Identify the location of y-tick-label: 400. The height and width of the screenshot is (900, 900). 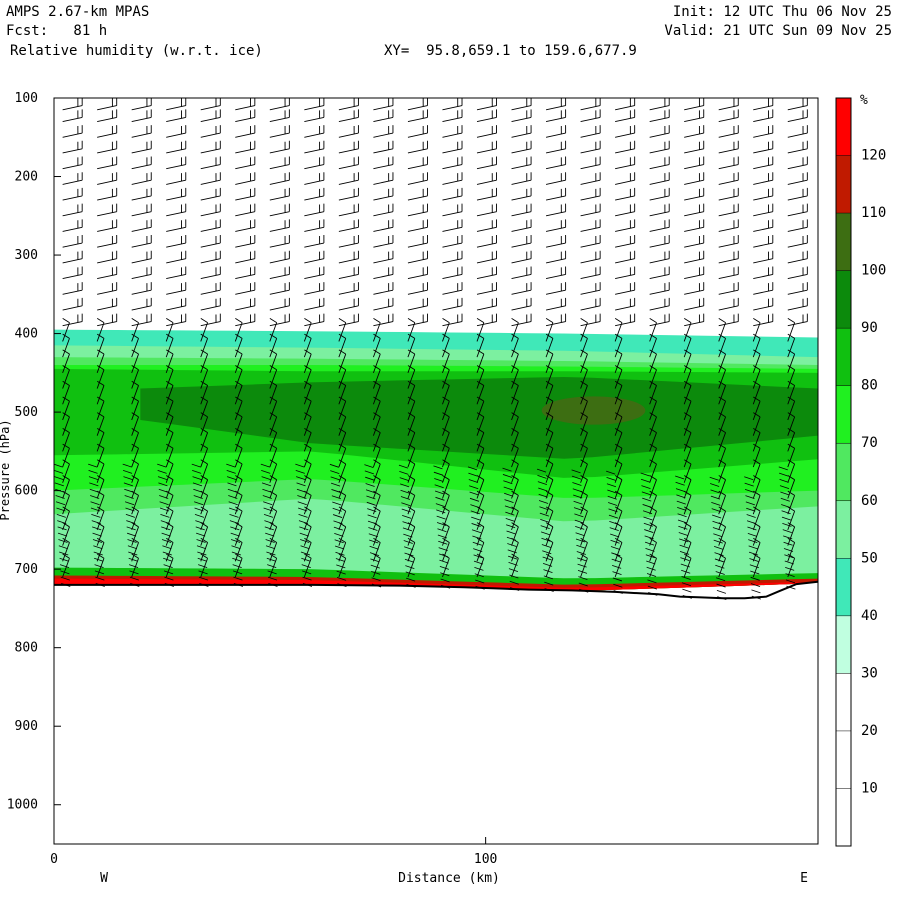
(26, 334).